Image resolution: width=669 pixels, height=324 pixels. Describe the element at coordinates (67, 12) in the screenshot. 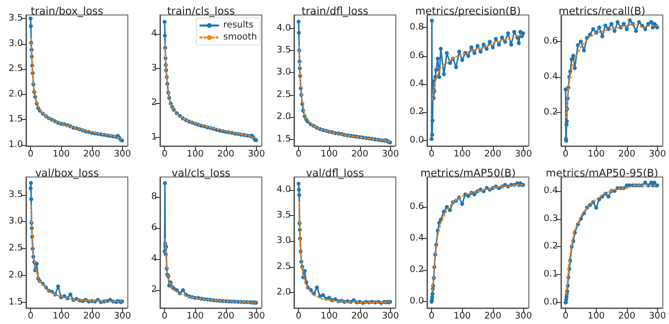

I see `chart-title: train/box_loss` at that location.